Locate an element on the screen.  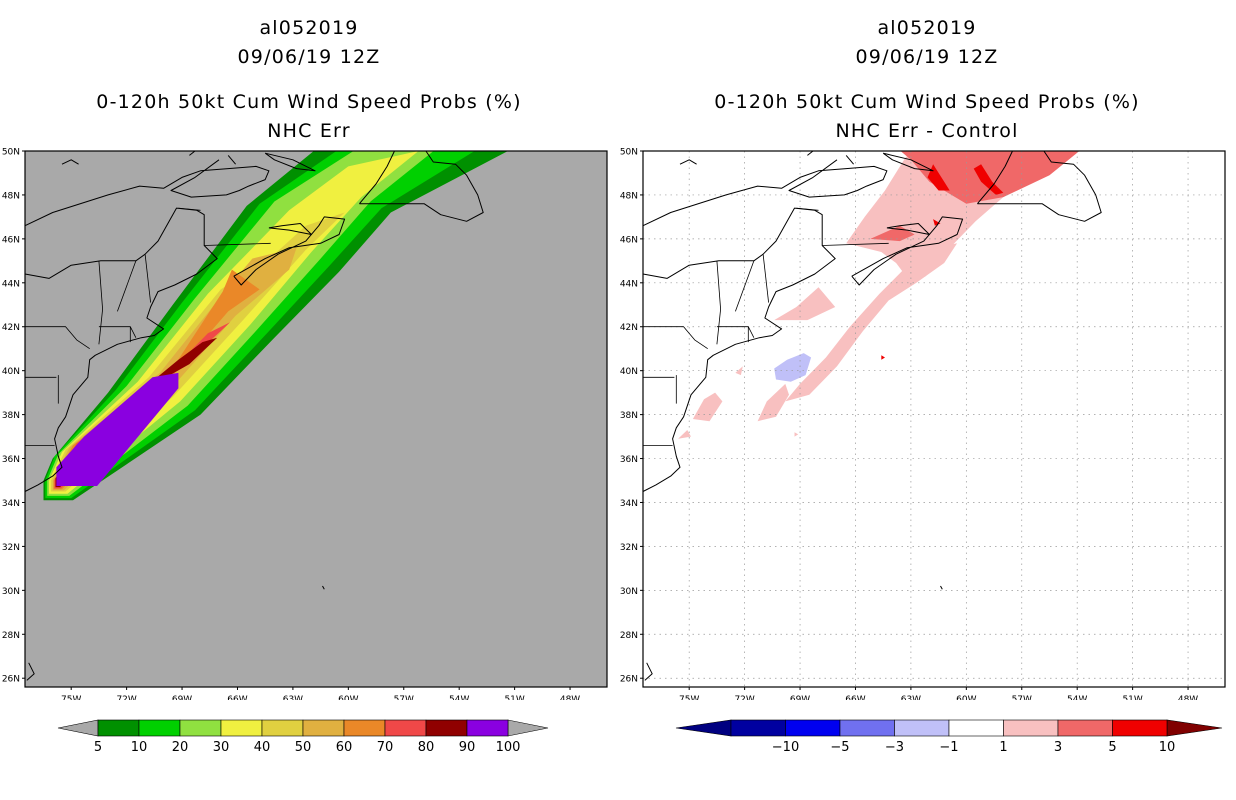
lat-label: 42N is located at coordinates (629, 328).